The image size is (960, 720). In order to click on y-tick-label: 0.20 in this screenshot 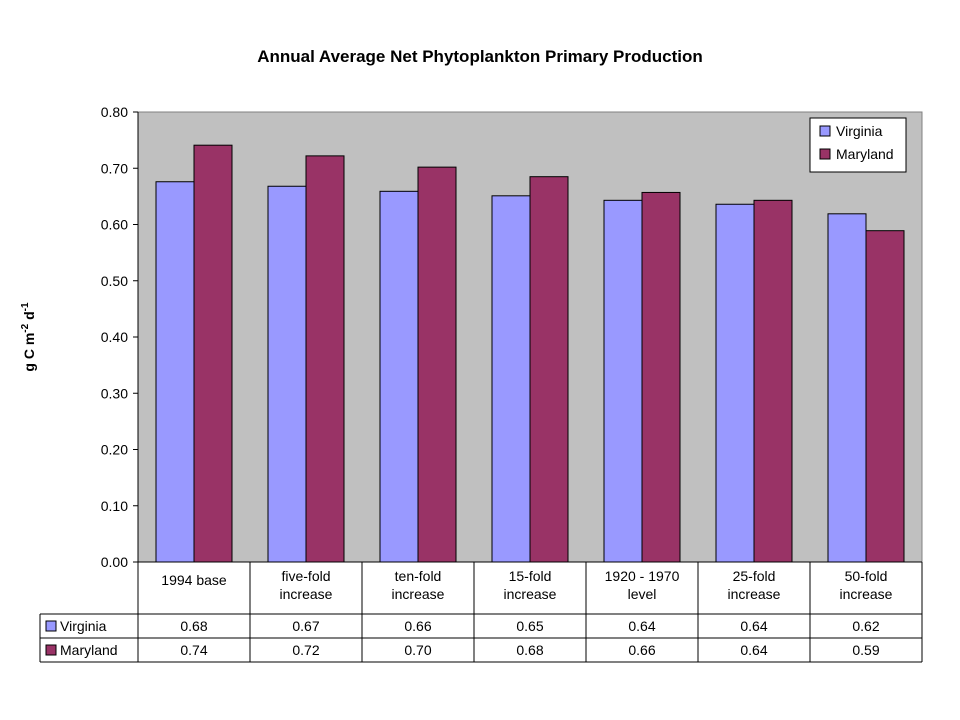, I will do `click(114, 450)`.